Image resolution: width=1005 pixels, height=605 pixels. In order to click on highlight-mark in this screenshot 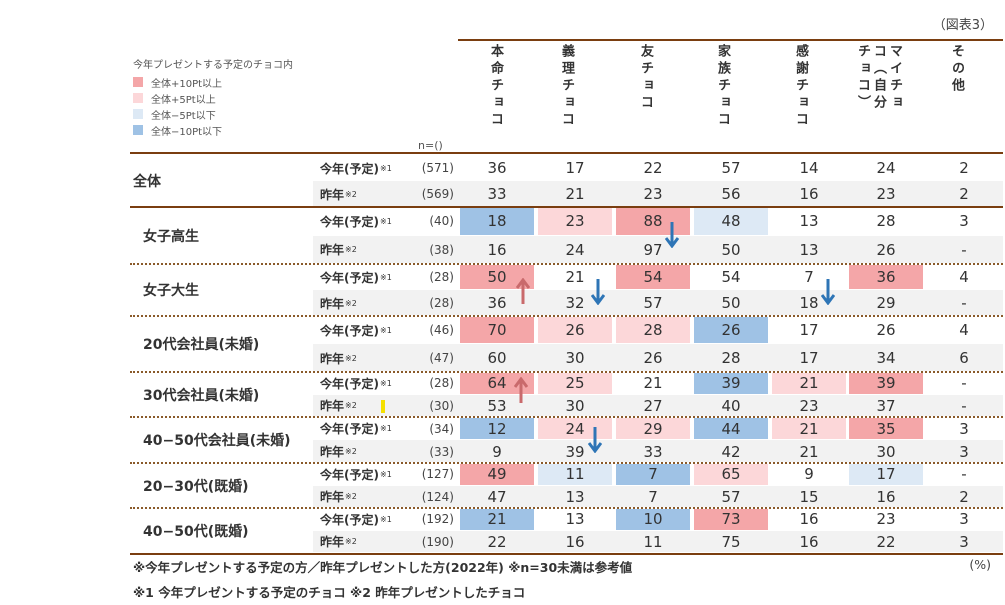, I will do `click(383, 406)`.